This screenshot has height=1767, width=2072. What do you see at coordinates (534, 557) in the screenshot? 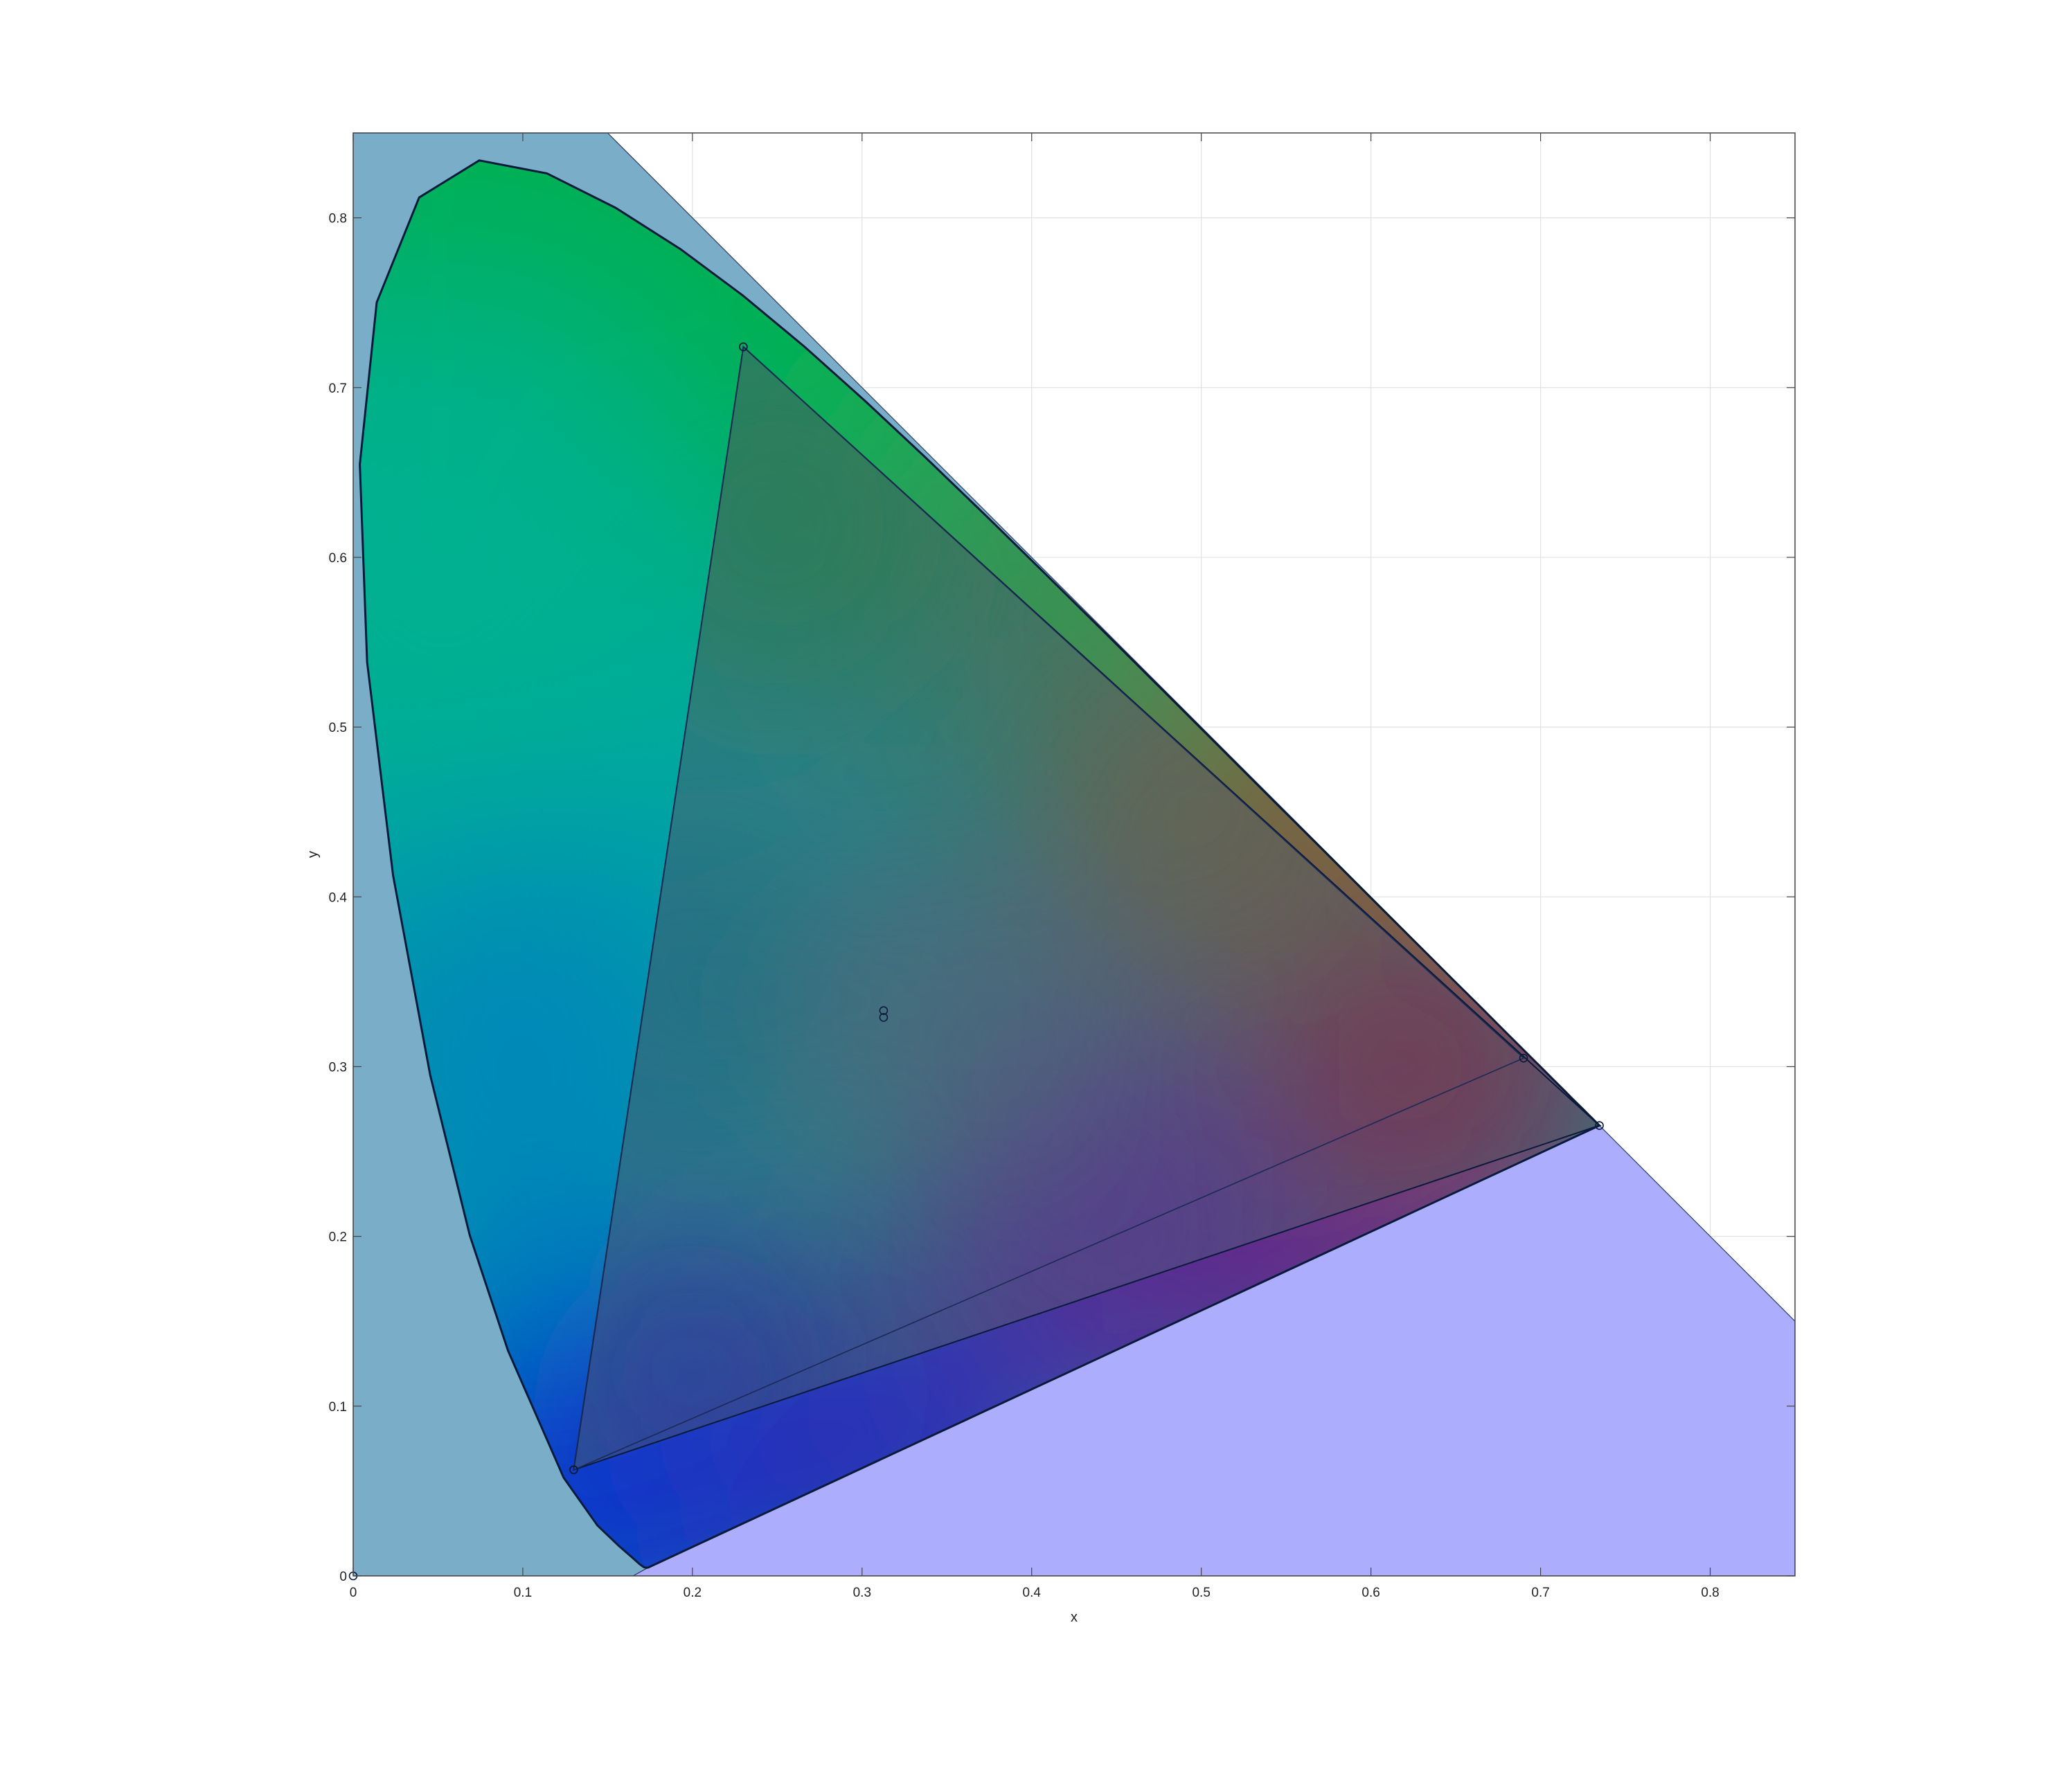
I see `color-blend-spot` at bounding box center [534, 557].